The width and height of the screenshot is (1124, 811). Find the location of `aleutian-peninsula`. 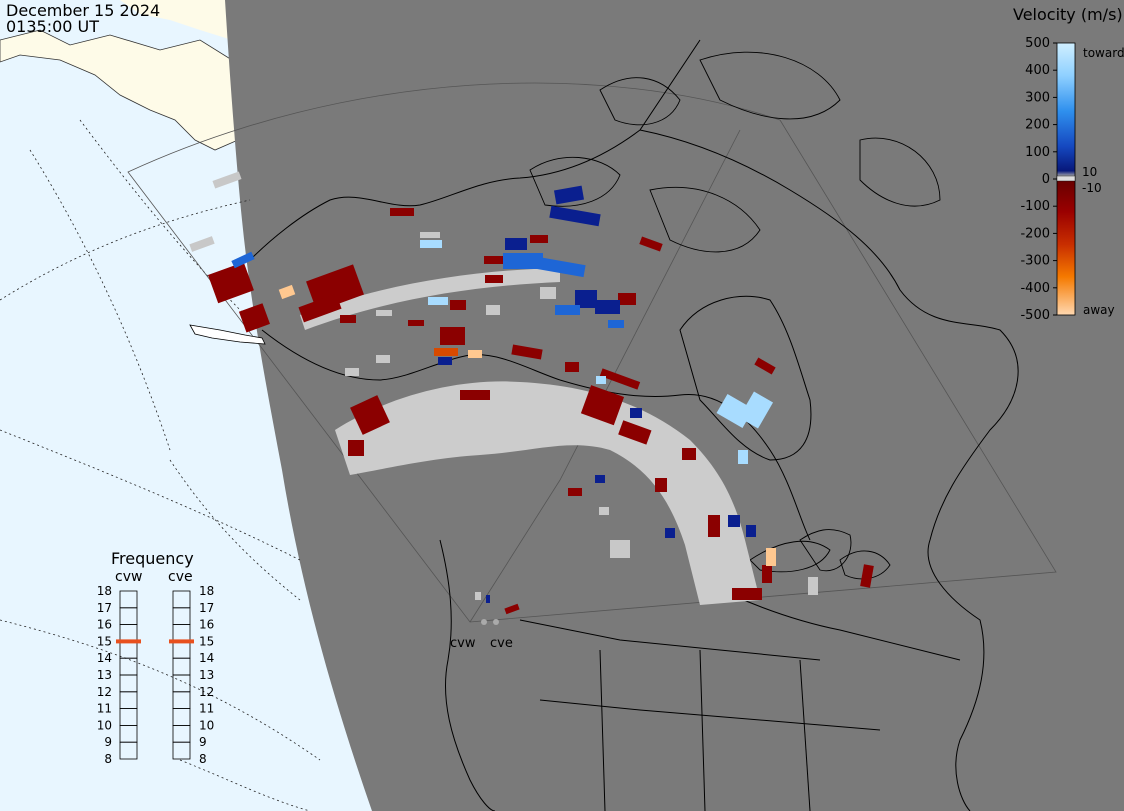

aleutian-peninsula is located at coordinates (227, 334).